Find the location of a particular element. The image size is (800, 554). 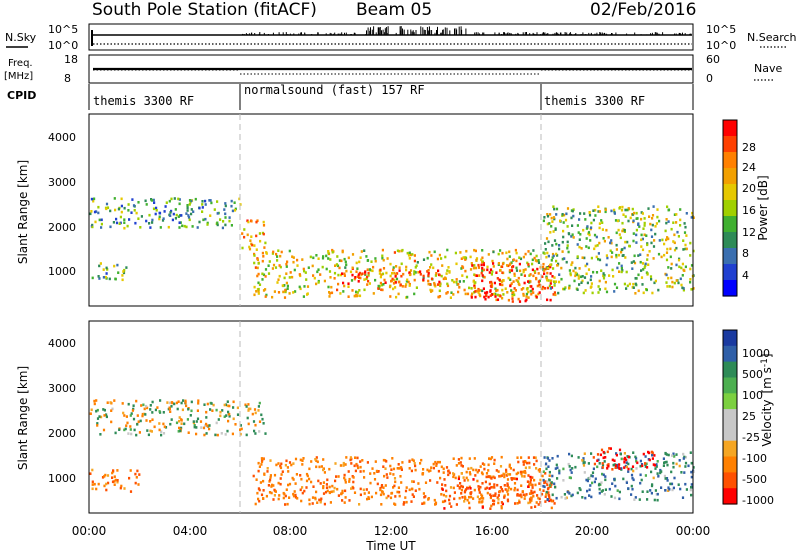

nsearch-label: N.Search is located at coordinates (772, 37).